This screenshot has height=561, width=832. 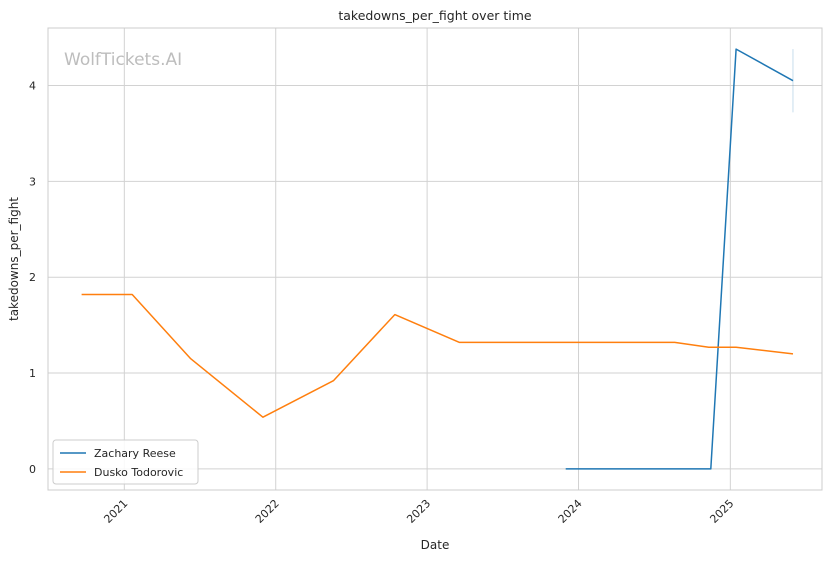 What do you see at coordinates (267, 511) in the screenshot?
I see `x-tick-label: 2022` at bounding box center [267, 511].